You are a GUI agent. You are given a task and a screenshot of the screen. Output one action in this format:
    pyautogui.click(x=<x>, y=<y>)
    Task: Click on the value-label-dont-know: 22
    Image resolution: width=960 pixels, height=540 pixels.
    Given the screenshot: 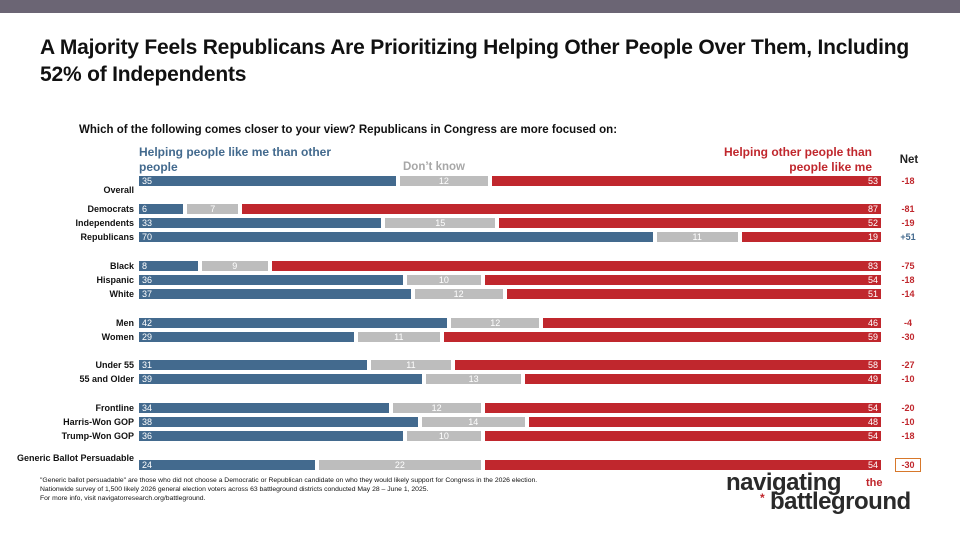 What is the action you would take?
    pyautogui.click(x=399, y=465)
    